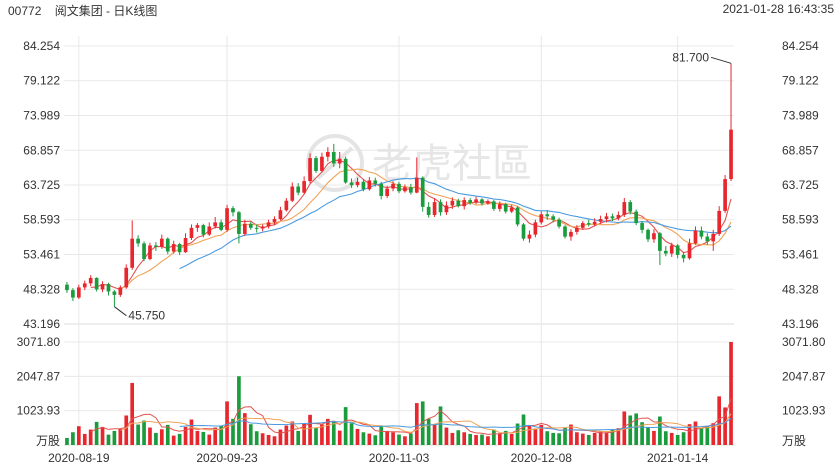  What do you see at coordinates (227, 458) in the screenshot?
I see `date-label: 2020-09-23` at bounding box center [227, 458].